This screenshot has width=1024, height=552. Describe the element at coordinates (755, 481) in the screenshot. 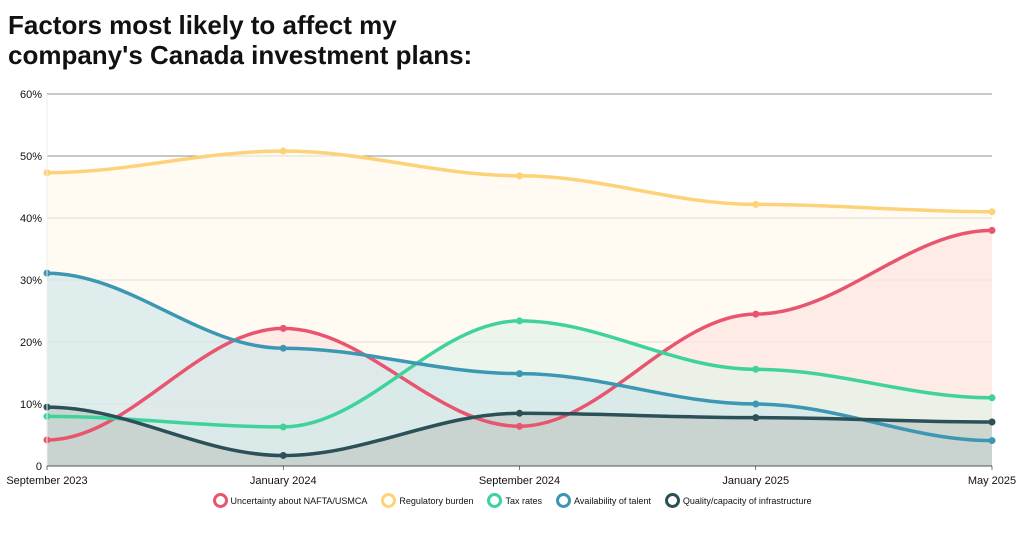

I see `x-tick-label: January 2025` at that location.